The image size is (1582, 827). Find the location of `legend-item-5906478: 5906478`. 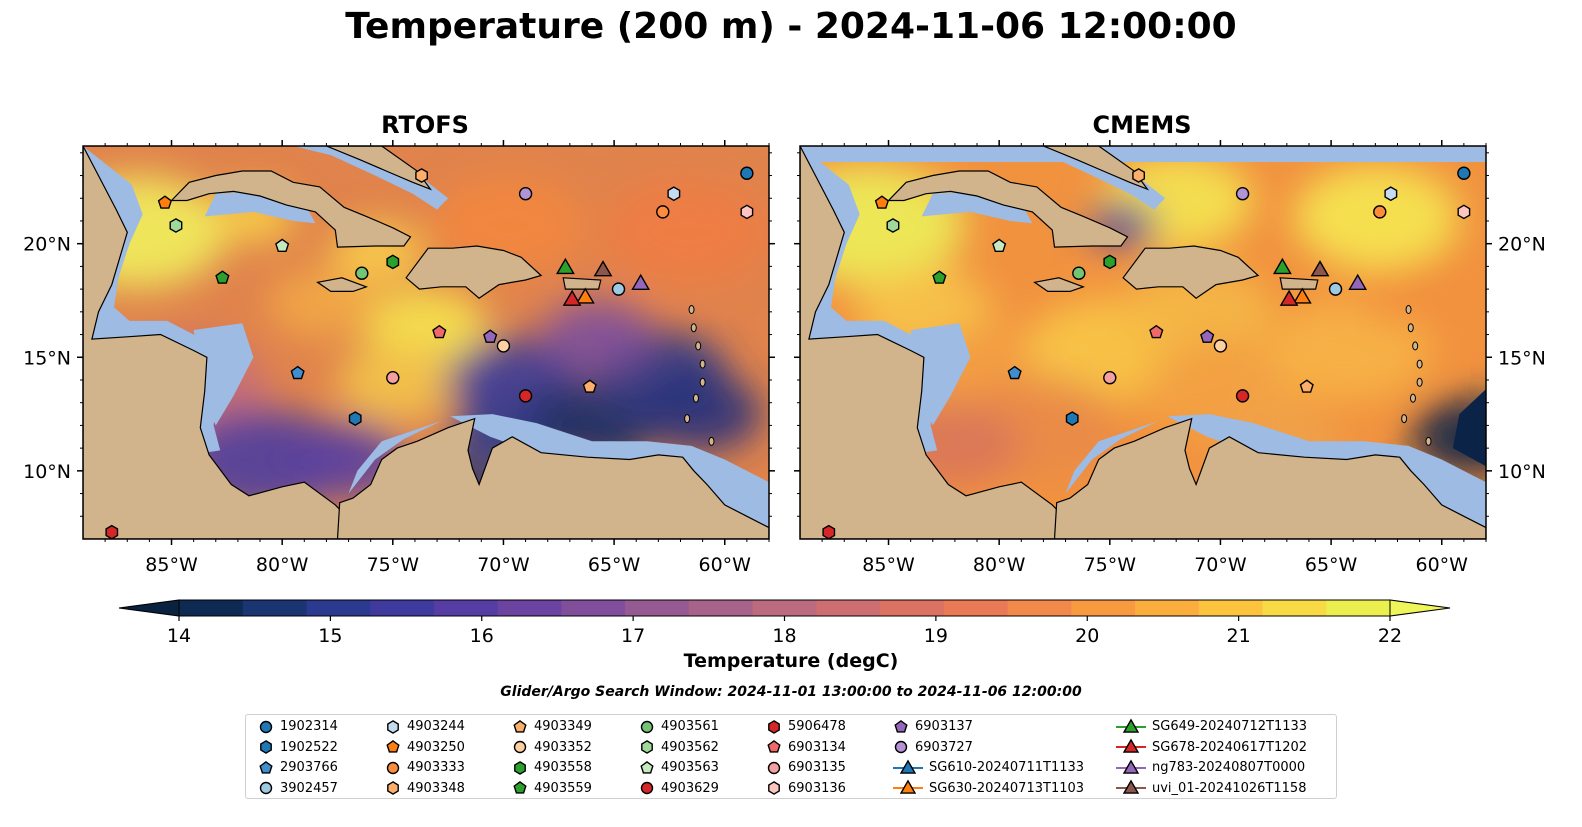

legend-item-5906478: 5906478 is located at coordinates (806, 727).